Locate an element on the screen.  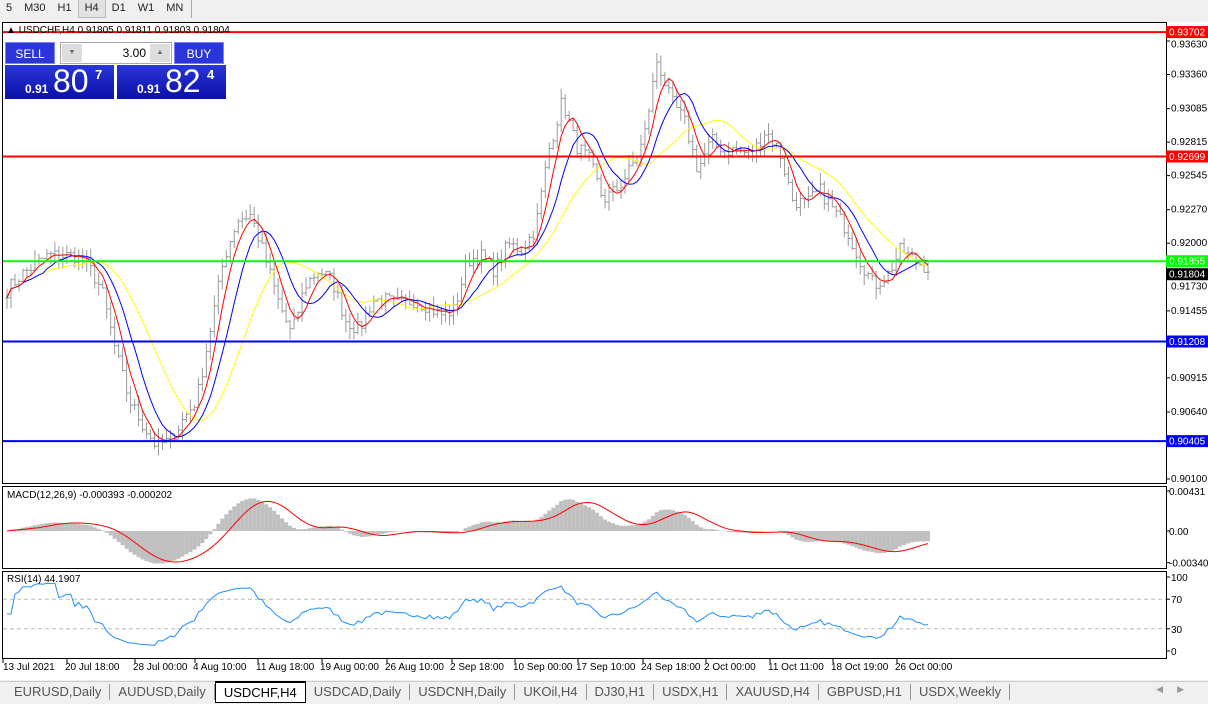
collapse-triangle-icon: ▲ is located at coordinates (12, 30).